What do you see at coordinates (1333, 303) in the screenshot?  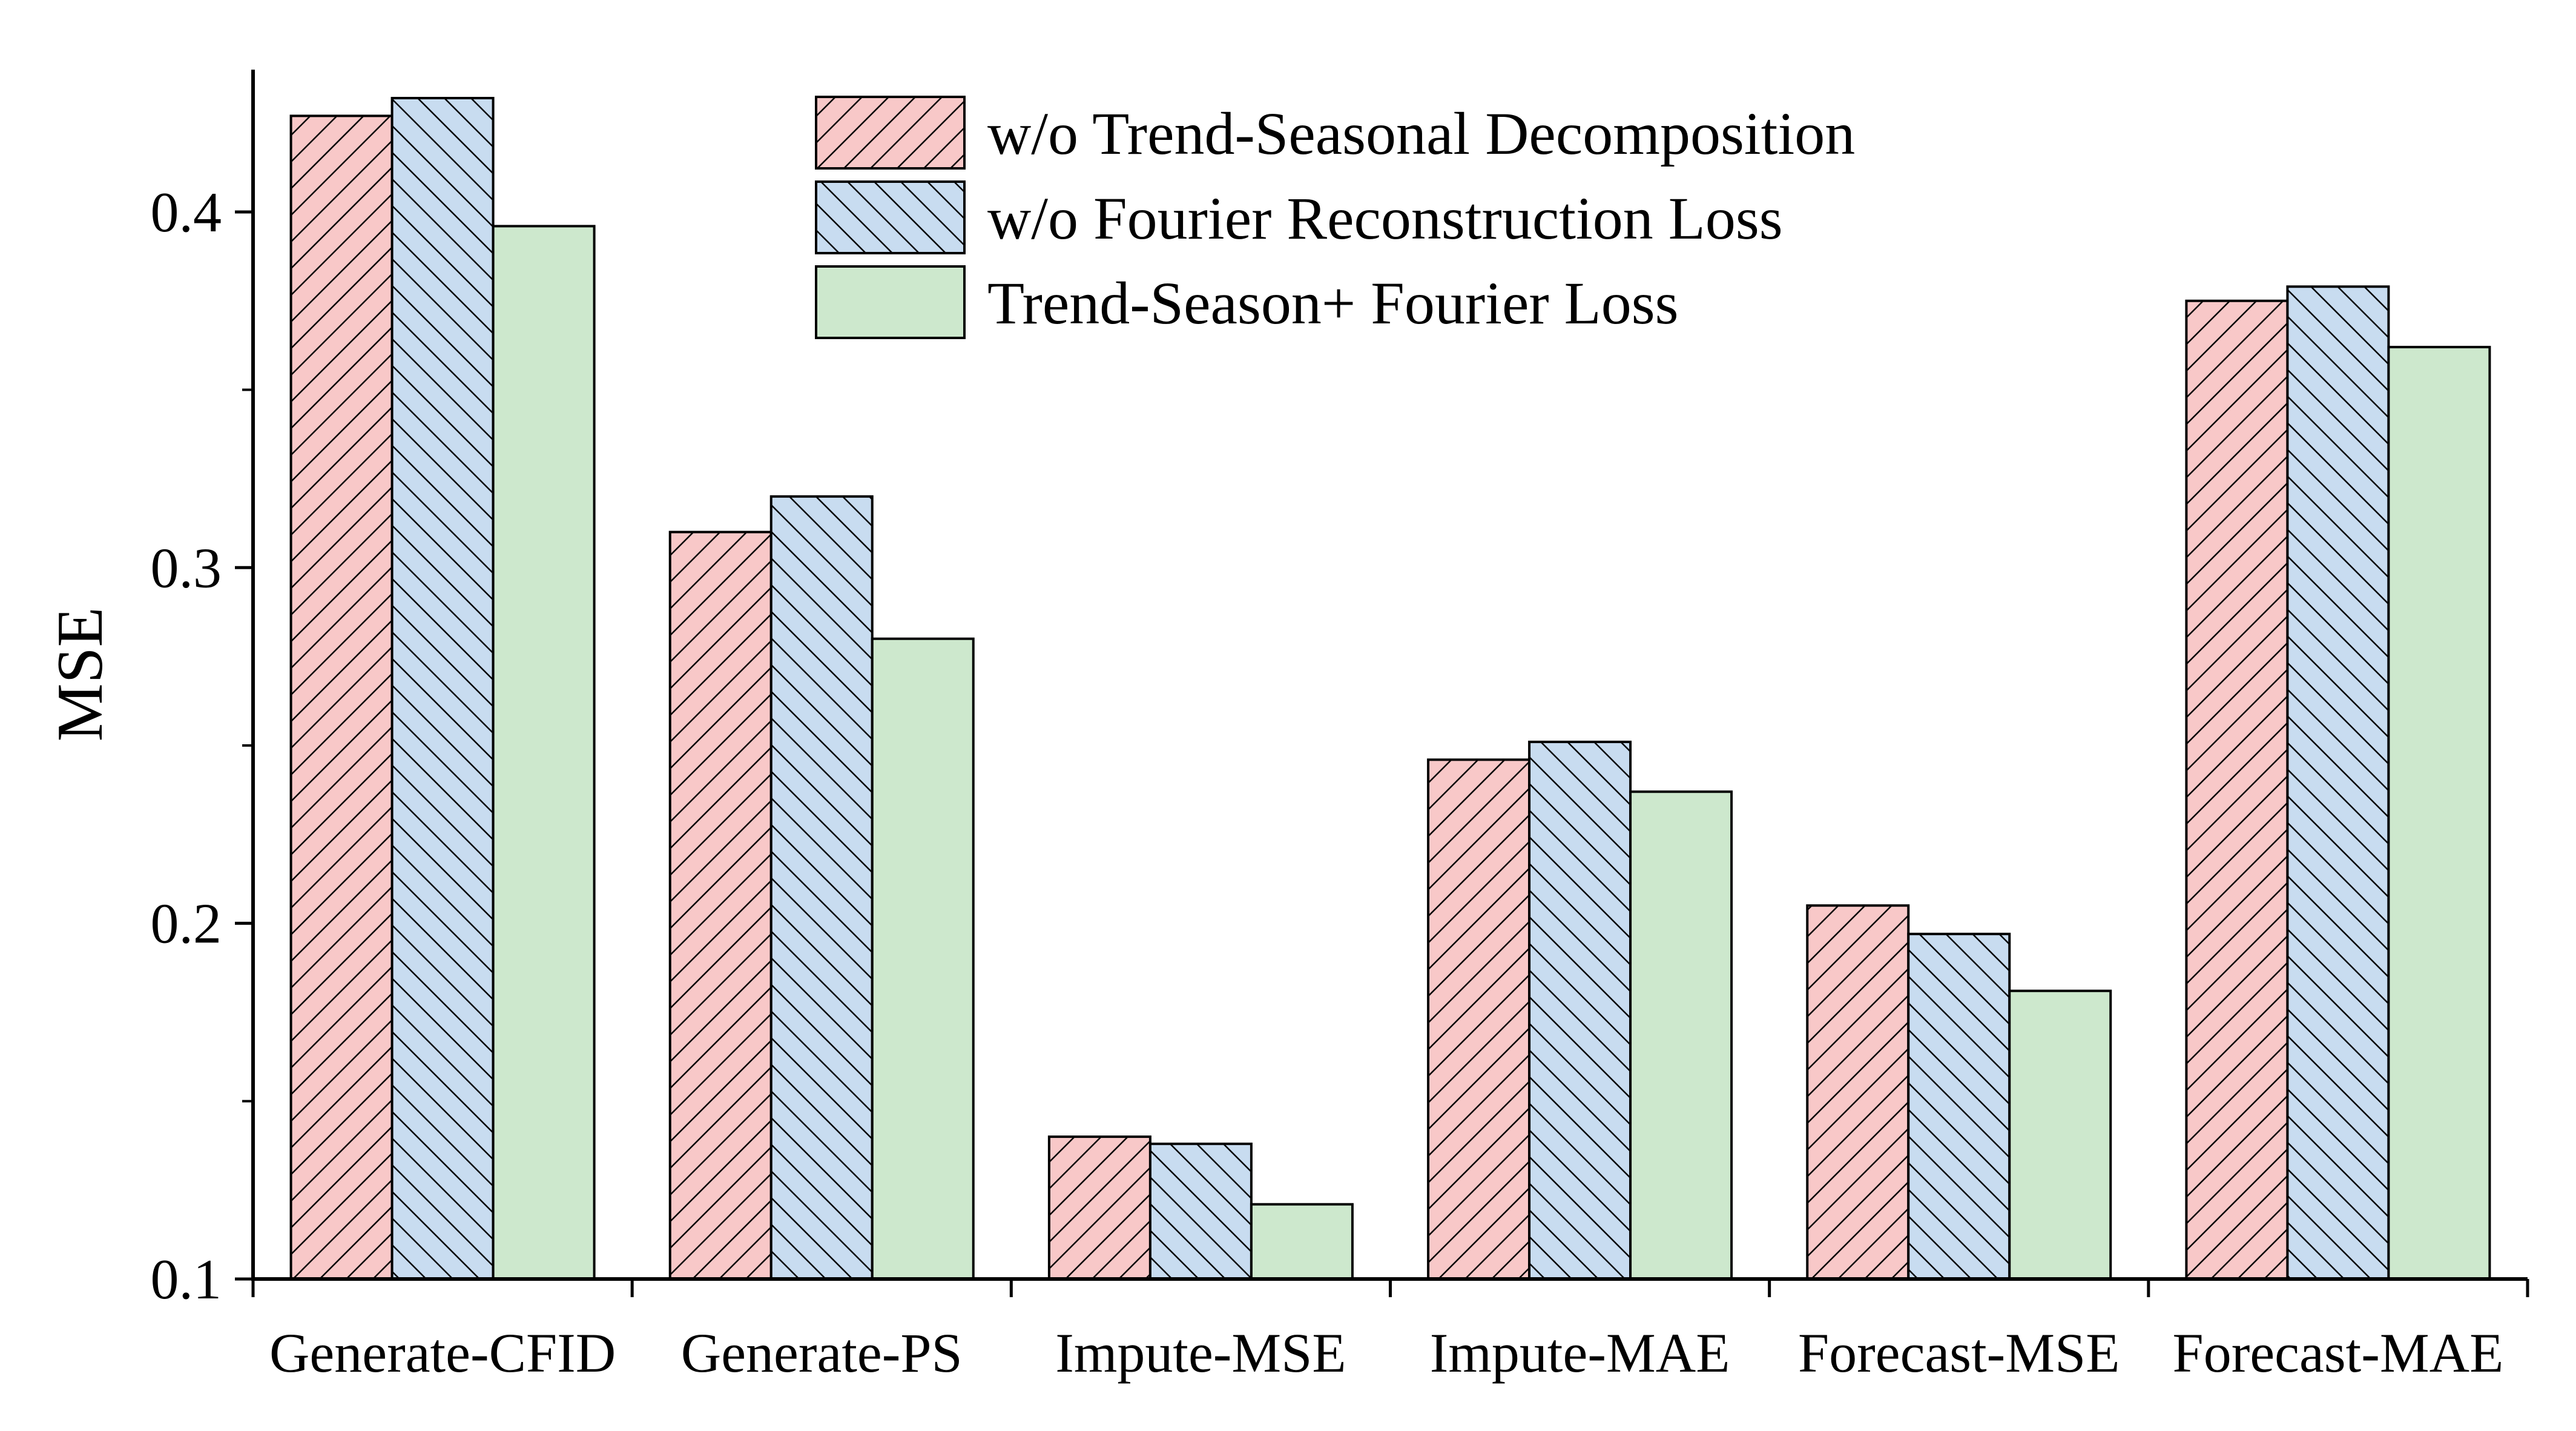 I see `legend-item-3-label: Trend-Season+ Fourier Loss` at bounding box center [1333, 303].